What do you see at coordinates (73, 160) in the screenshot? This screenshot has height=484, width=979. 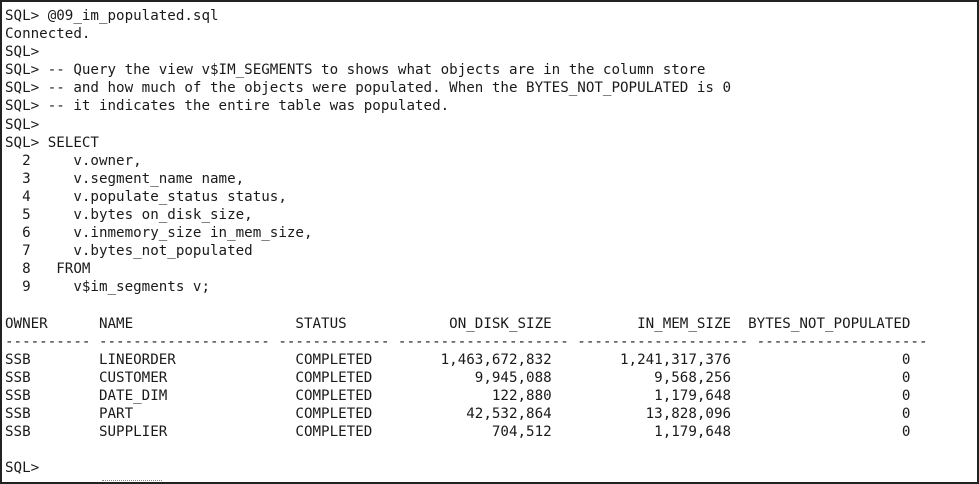 I see `terminal-line: 2 v.owner,` at bounding box center [73, 160].